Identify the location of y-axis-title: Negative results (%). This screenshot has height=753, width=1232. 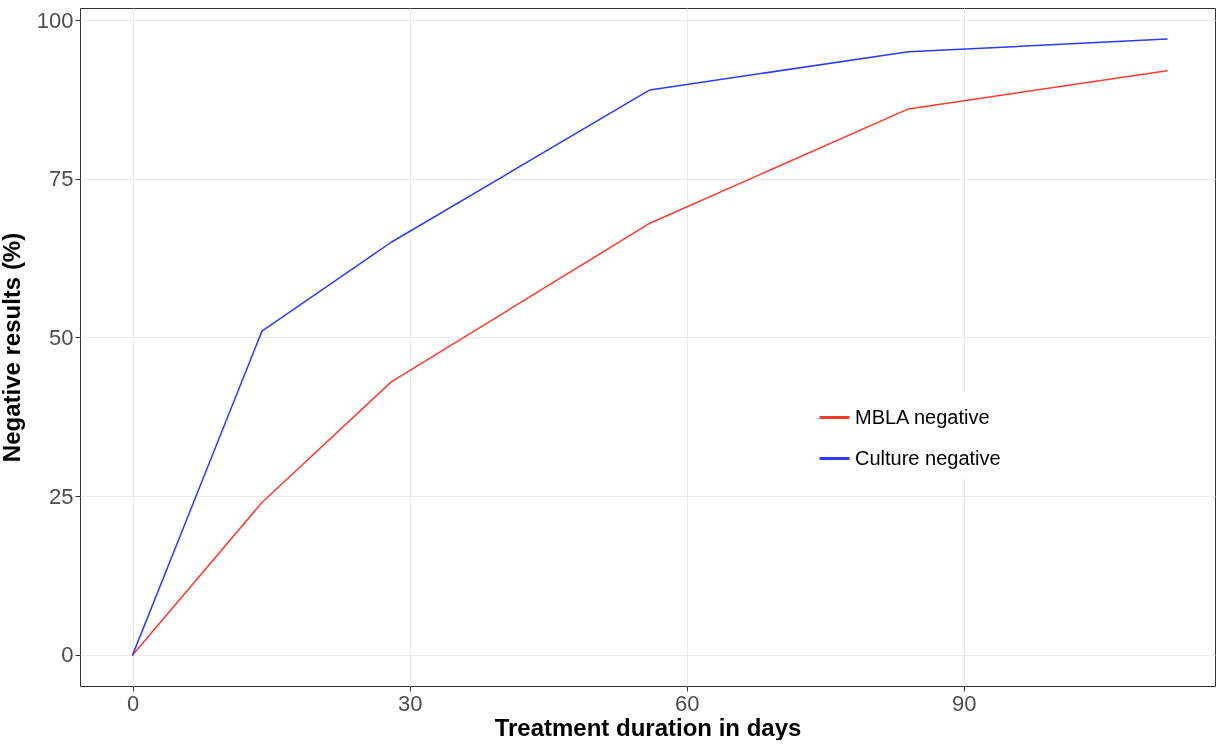
(12, 347).